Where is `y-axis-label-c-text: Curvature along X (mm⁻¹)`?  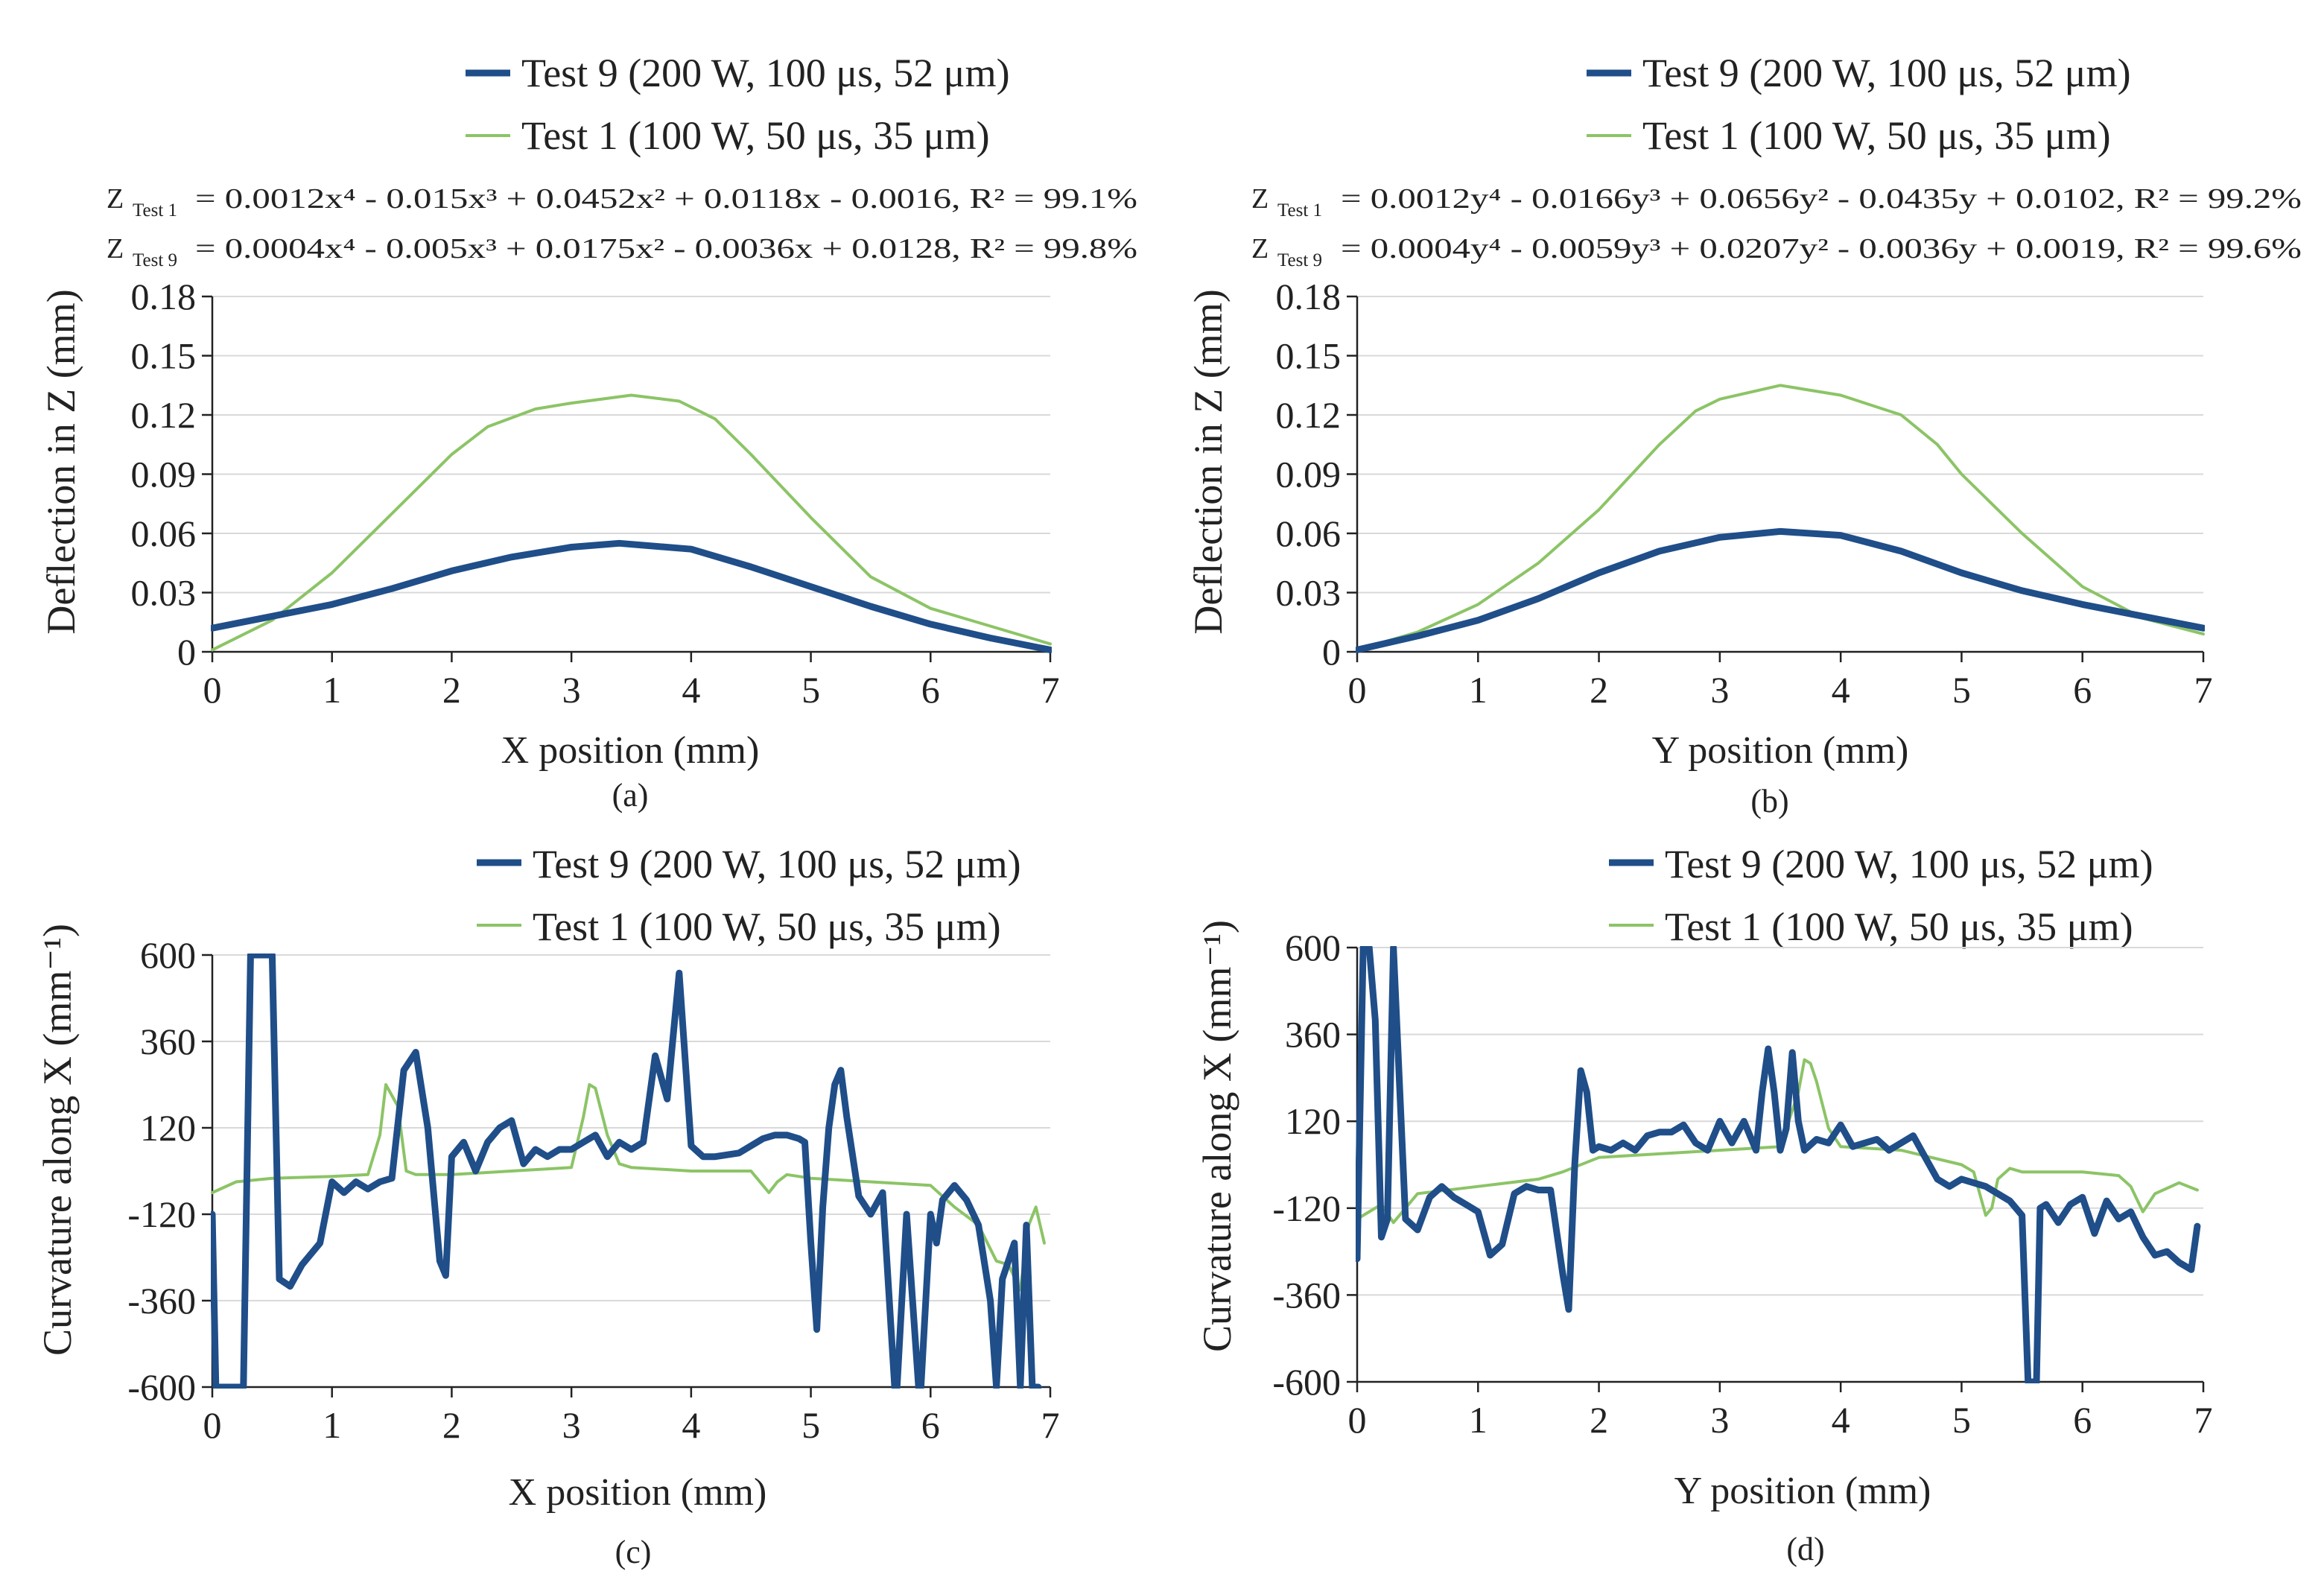
y-axis-label-c-text: Curvature along X (mm⁻¹) is located at coordinates (57, 1140).